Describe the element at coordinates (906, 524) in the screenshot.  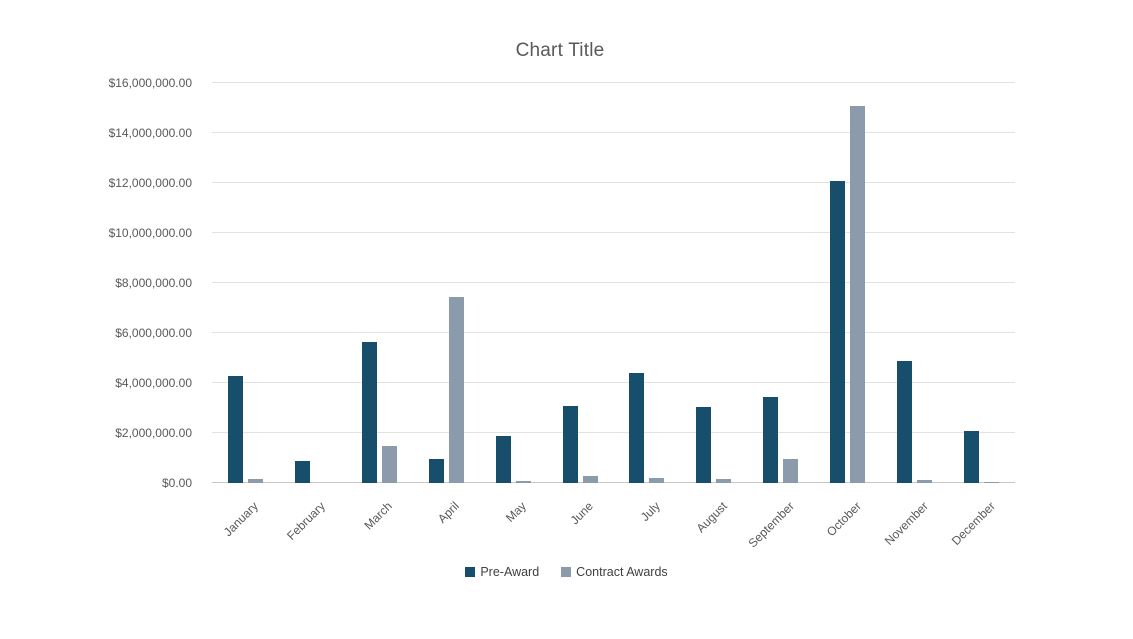
I see `x-axis-label: November` at that location.